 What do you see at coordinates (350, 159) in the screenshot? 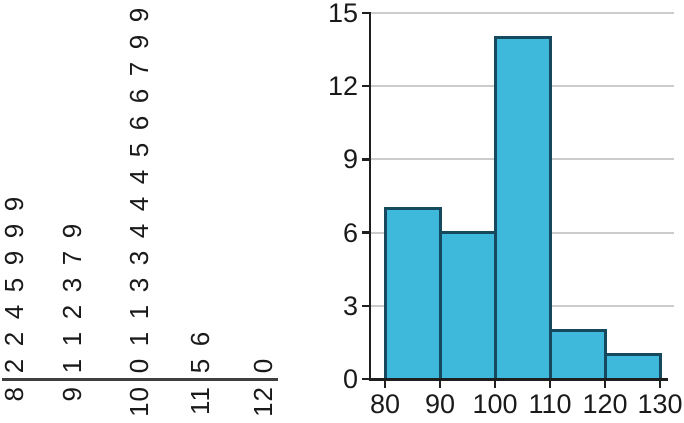
I see `y-tick-label: 9` at bounding box center [350, 159].